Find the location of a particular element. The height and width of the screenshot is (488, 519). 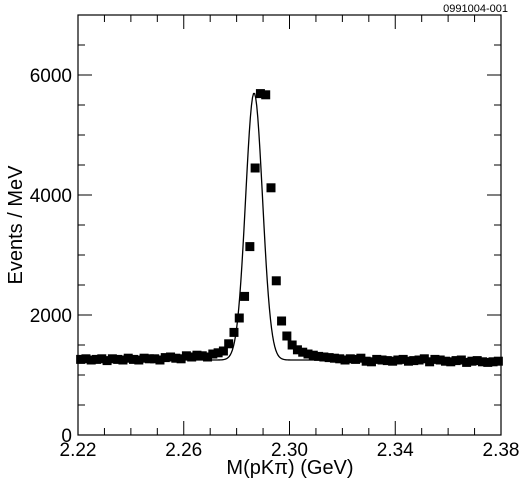

x-axis-label: M(pKπ) (GeV) is located at coordinates (289, 468).